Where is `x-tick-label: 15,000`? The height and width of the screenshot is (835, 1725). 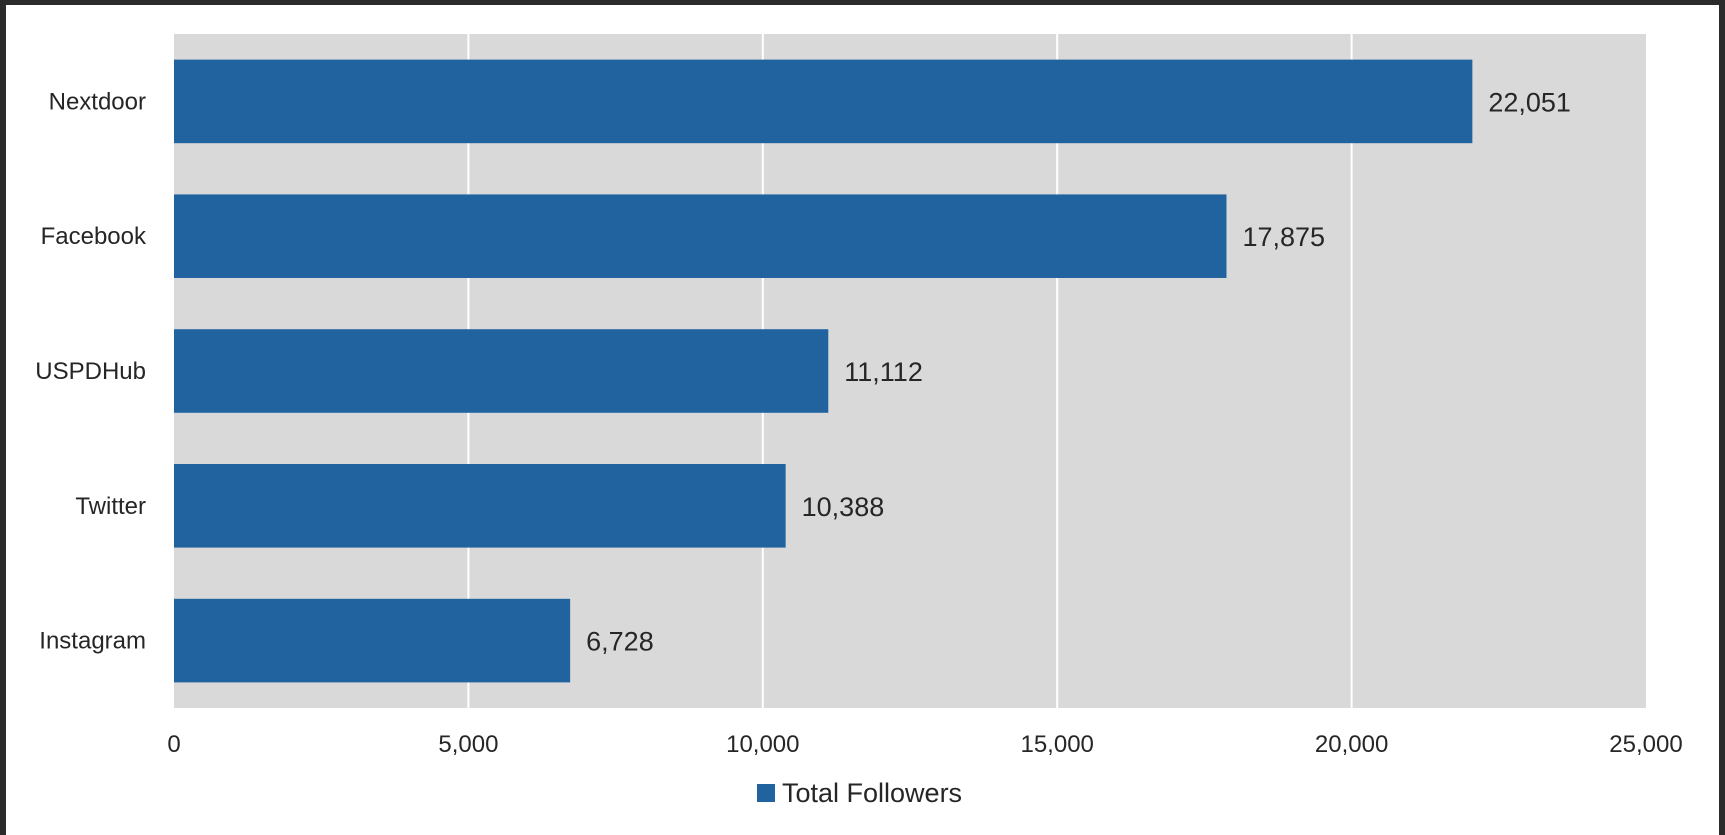 x-tick-label: 15,000 is located at coordinates (1056, 744).